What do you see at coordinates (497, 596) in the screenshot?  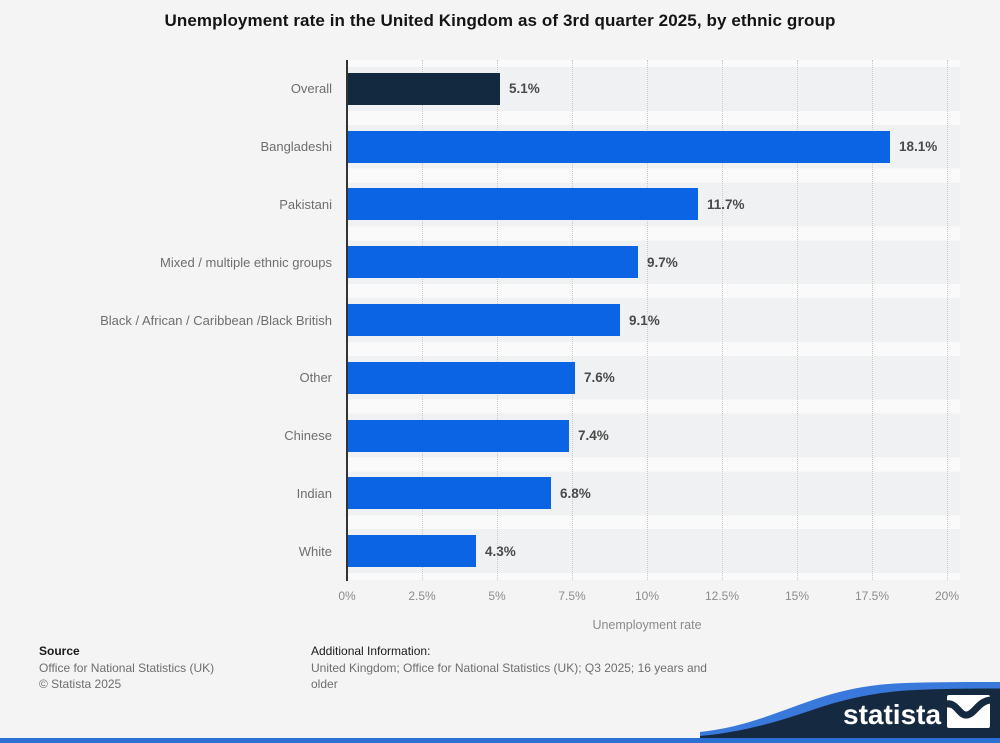 I see `x-tick-label: 5%` at bounding box center [497, 596].